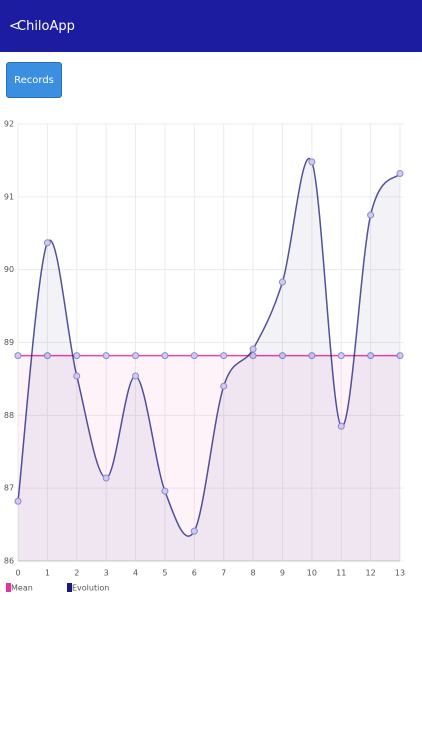 The height and width of the screenshot is (750, 422). I want to click on y-tick-label: 87, so click(9, 488).